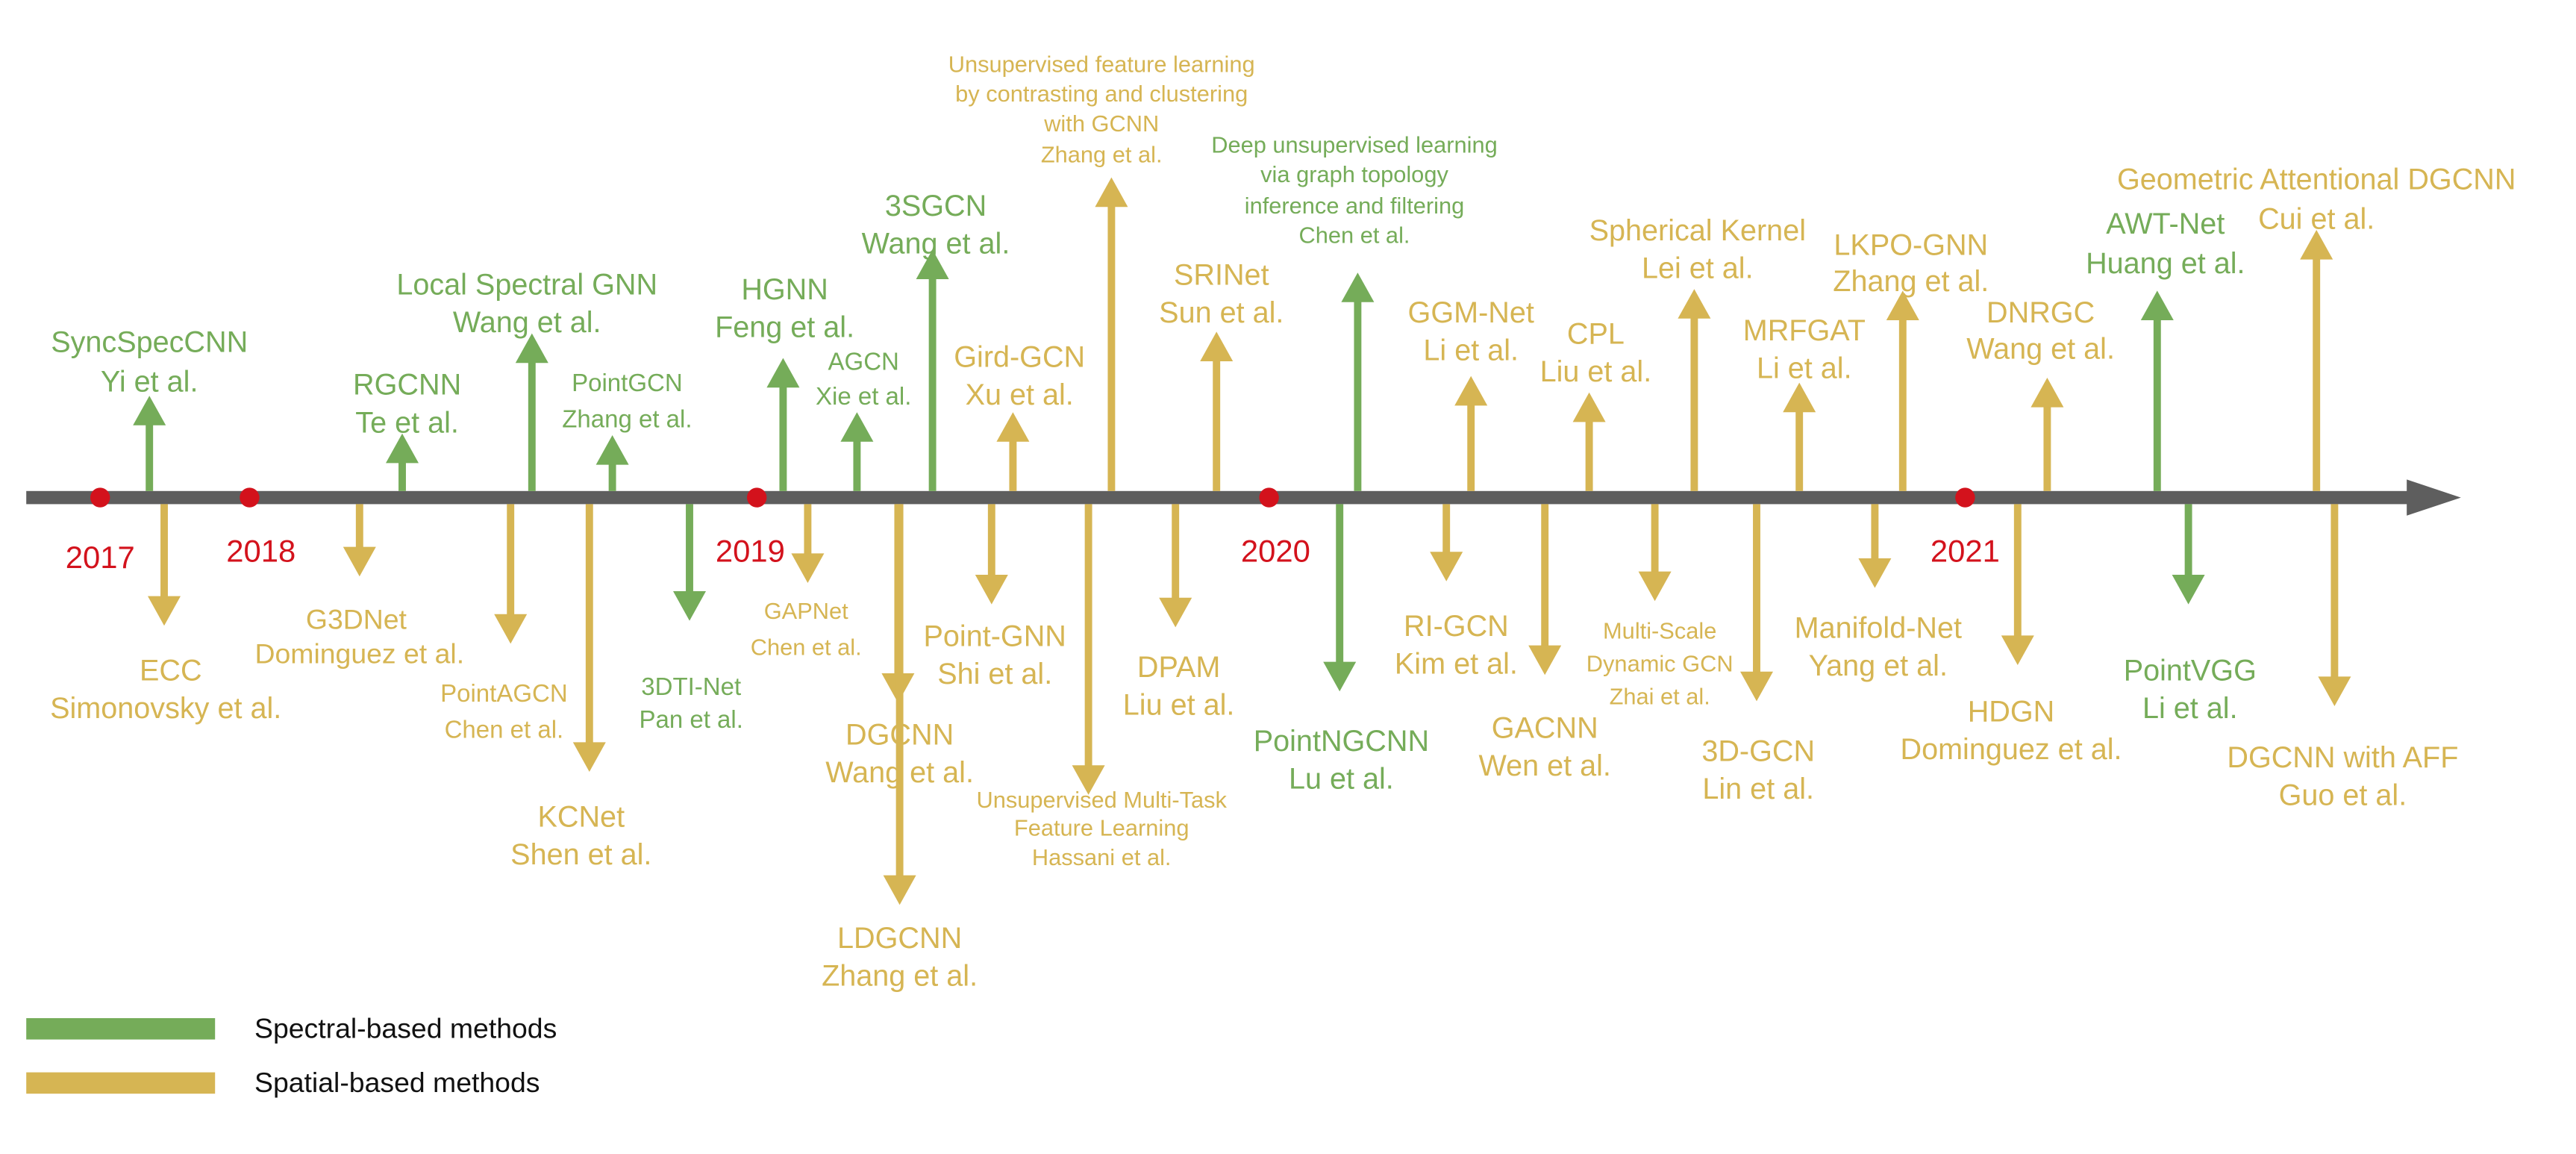 The image size is (2576, 1154). Describe the element at coordinates (165, 708) in the screenshot. I see `method-authors: Simonovsky et al.` at that location.